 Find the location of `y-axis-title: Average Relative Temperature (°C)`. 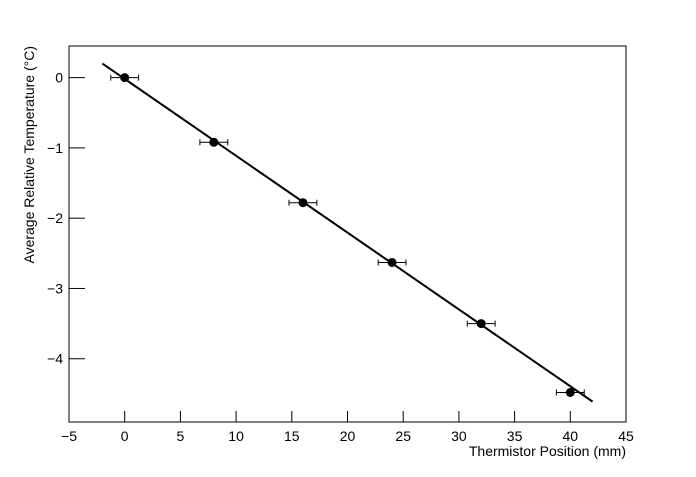

y-axis-title: Average Relative Temperature (°C) is located at coordinates (29, 155).